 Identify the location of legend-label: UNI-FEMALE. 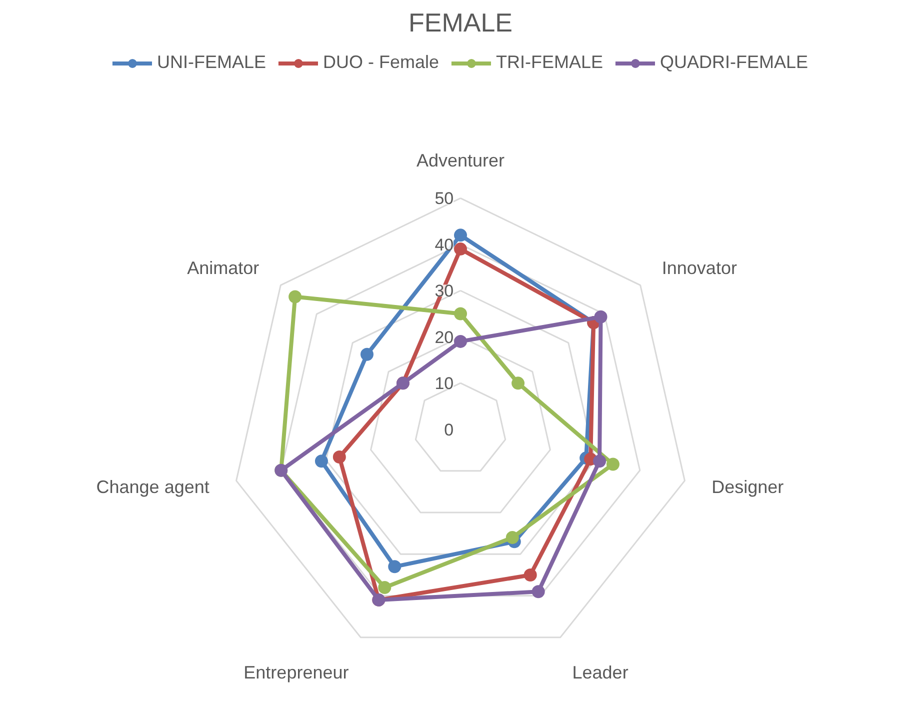
(211, 62).